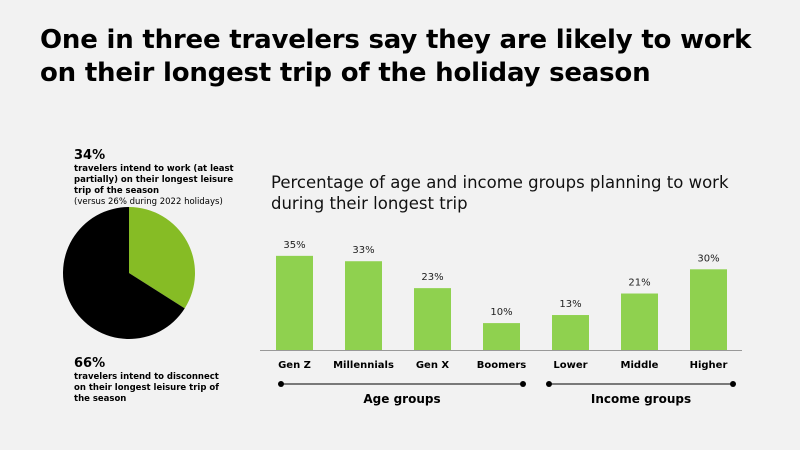 The image size is (800, 450). I want to click on bar-lower, so click(570, 332).